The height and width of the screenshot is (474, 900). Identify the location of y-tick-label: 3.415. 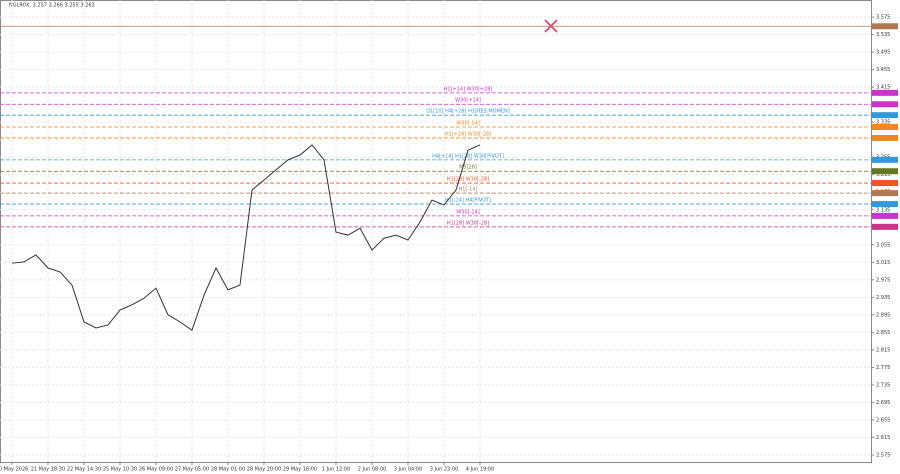
(883, 88).